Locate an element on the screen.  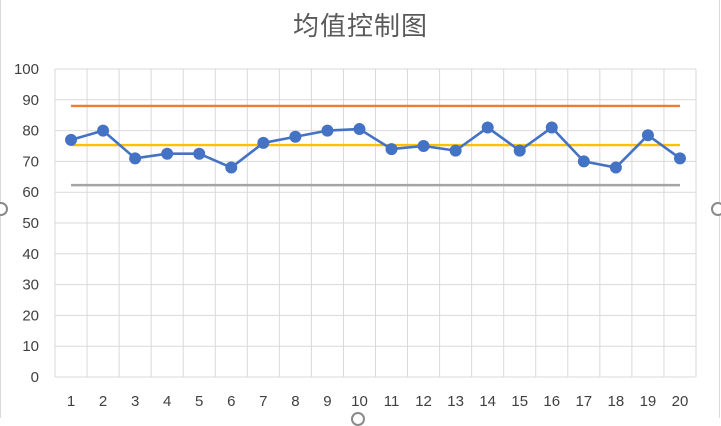
x-tick-label: 11 is located at coordinates (392, 401).